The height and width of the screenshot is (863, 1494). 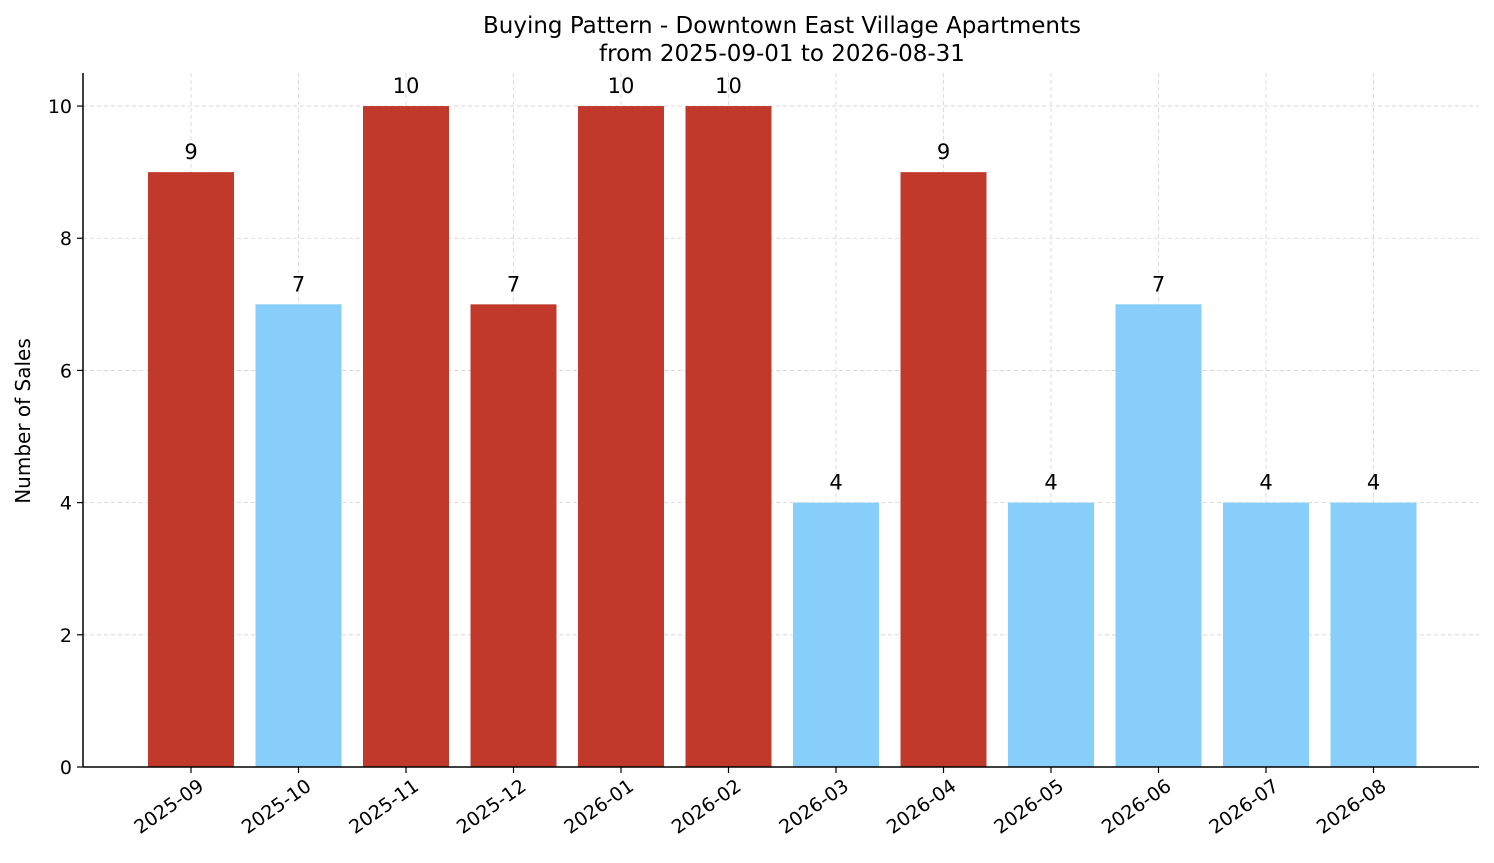 What do you see at coordinates (66, 636) in the screenshot?
I see `y-tick-label: 2` at bounding box center [66, 636].